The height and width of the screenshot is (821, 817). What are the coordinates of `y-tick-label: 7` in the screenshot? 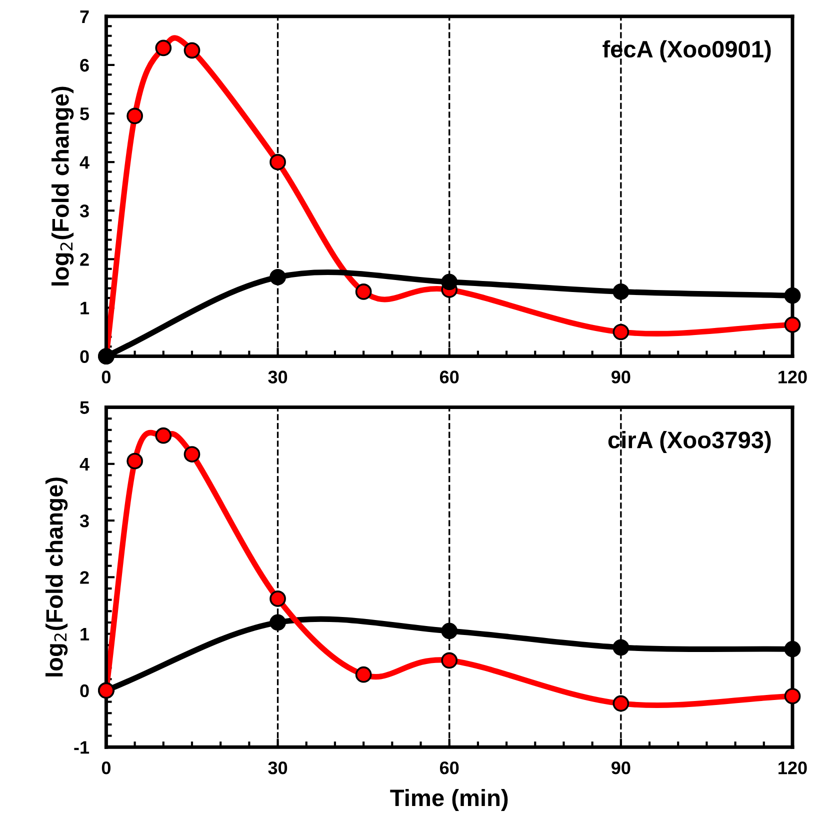 It's located at (84, 16).